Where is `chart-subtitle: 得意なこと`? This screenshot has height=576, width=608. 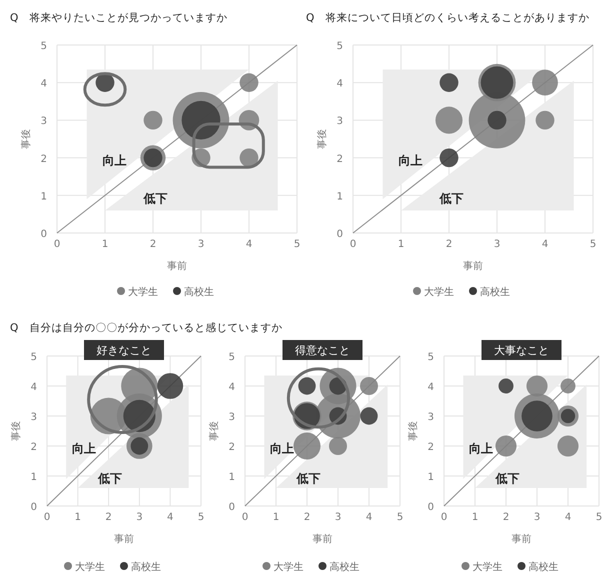
chart-subtitle: 得意なこと is located at coordinates (322, 350).